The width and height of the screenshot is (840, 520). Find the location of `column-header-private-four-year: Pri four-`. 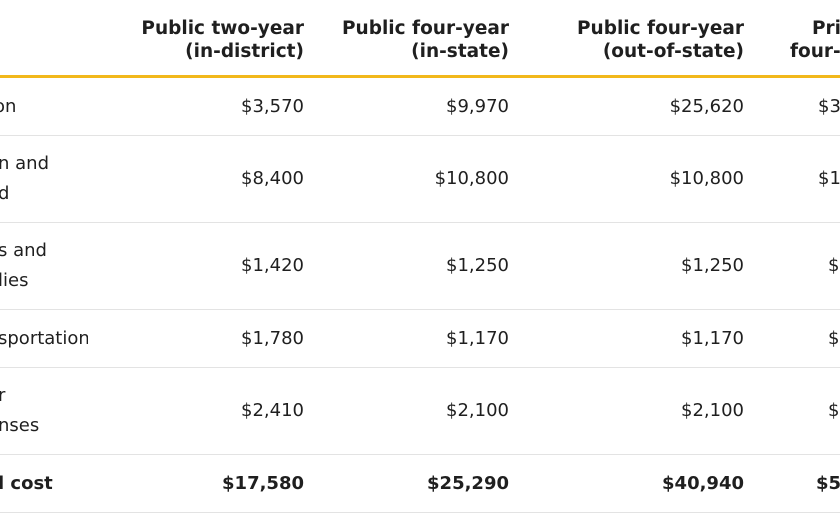

column-header-private-four-year: Pri four- is located at coordinates (815, 37).